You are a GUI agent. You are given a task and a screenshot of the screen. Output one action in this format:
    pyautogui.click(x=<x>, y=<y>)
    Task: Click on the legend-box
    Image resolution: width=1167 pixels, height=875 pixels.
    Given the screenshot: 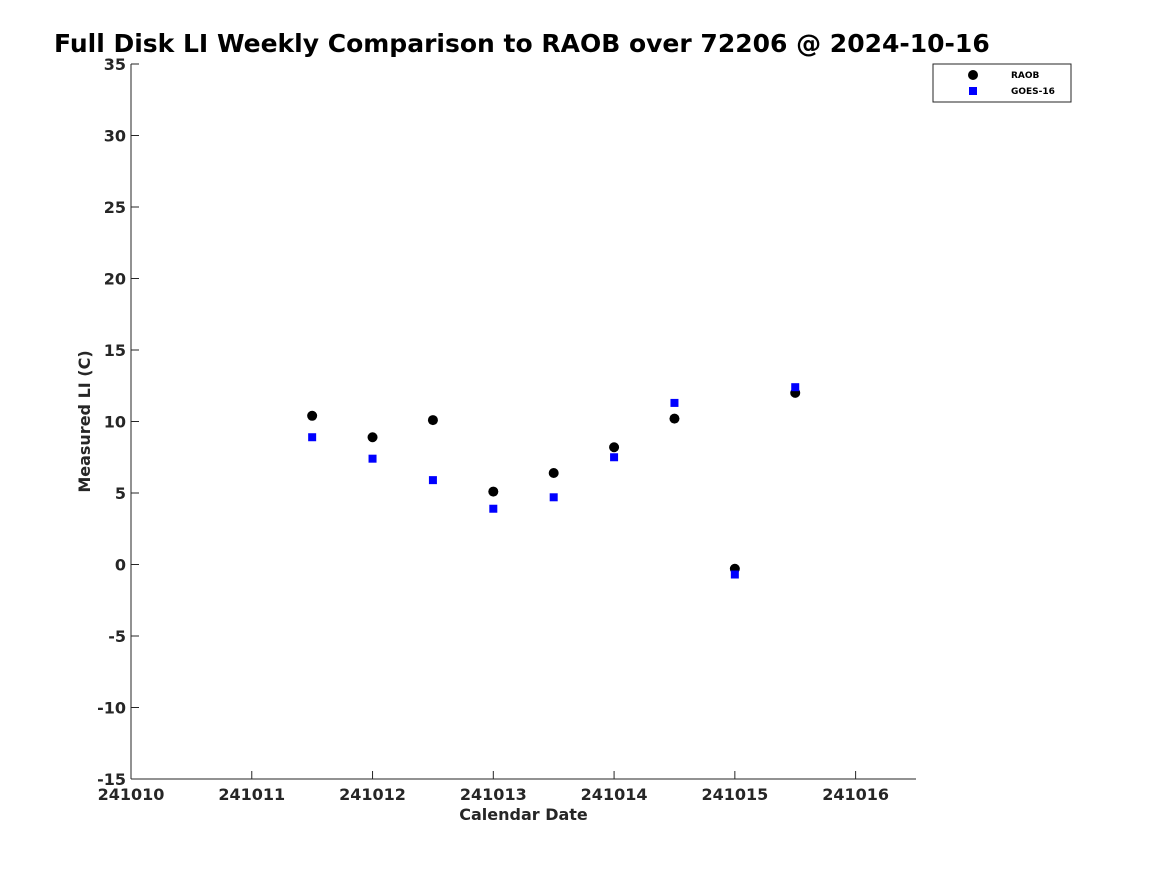 What is the action you would take?
    pyautogui.click(x=1002, y=83)
    